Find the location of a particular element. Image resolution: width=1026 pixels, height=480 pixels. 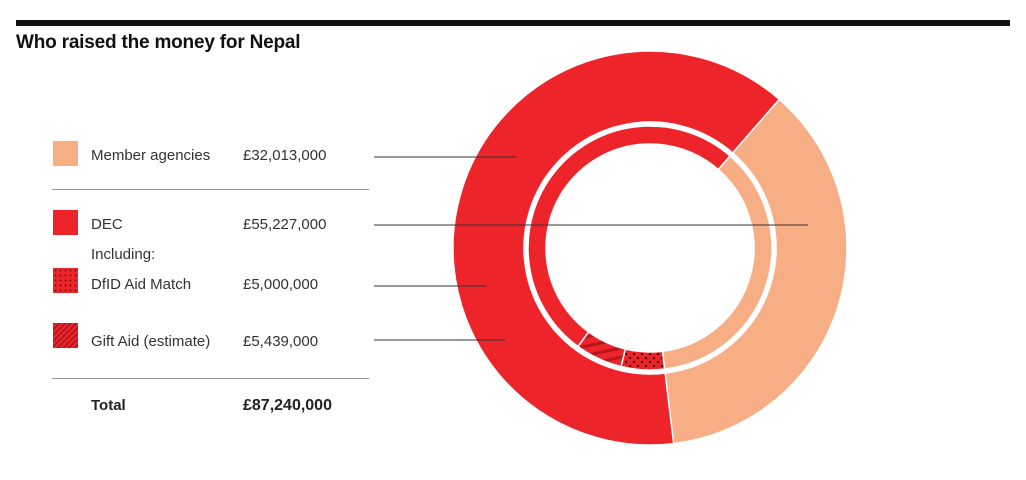

dec-label: DEC is located at coordinates (107, 224).